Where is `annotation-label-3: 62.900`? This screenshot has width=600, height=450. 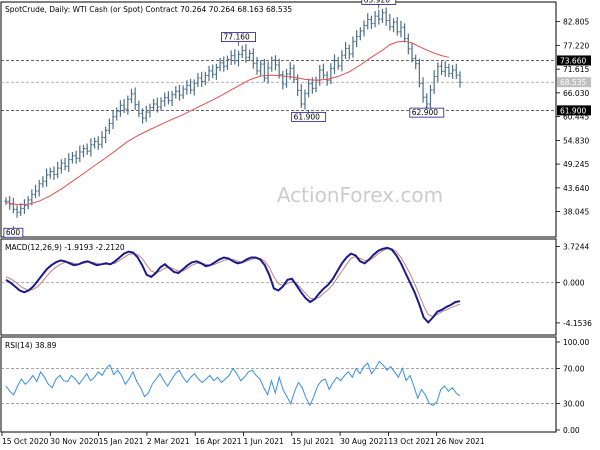 annotation-label-3: 62.900 is located at coordinates (425, 112).